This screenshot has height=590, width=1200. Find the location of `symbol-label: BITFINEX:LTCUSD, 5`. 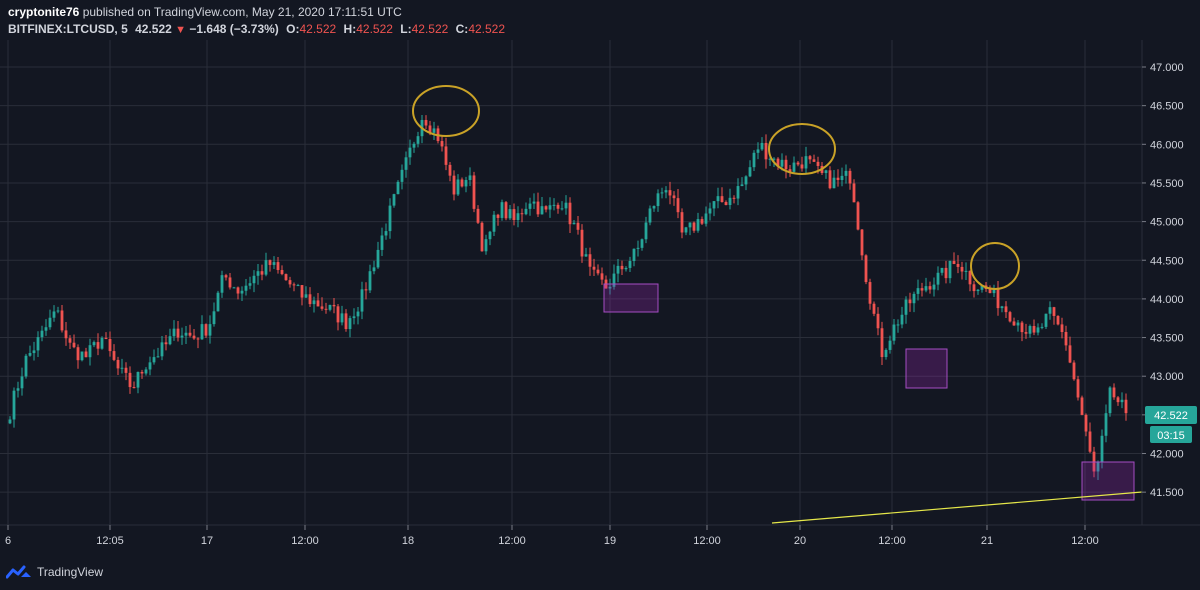

symbol-label: BITFINEX:LTCUSD, 5 is located at coordinates (68, 29).